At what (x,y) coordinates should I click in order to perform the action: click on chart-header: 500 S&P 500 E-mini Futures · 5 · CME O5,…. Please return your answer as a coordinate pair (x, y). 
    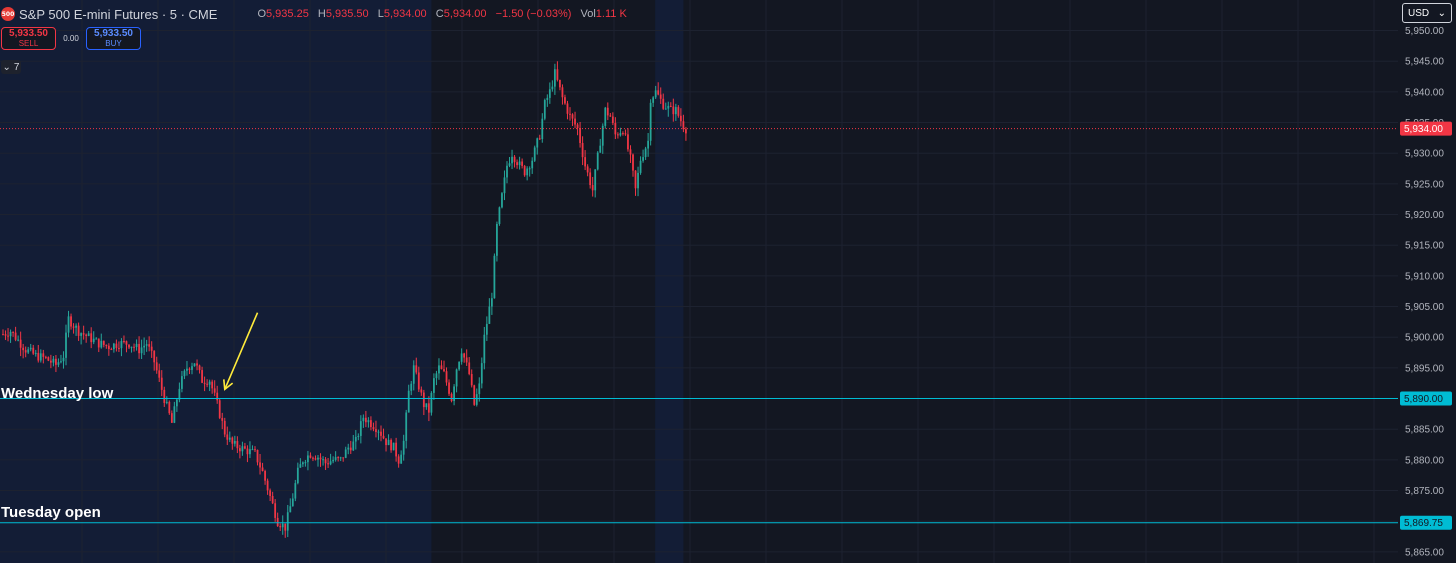
    Looking at the image, I should click on (313, 14).